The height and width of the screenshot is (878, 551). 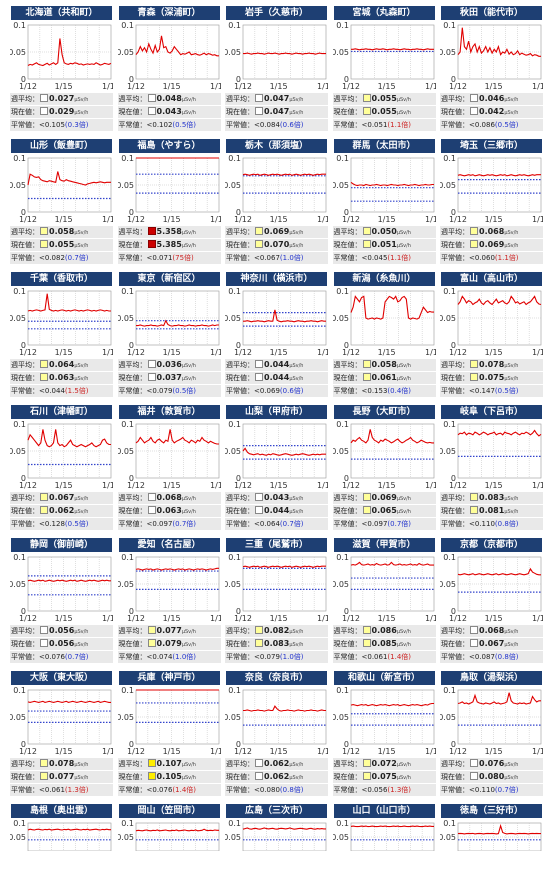 I want to click on station-chart: 0.1 0.05 01/12 1/15 1/19, so click(x=279, y=322).